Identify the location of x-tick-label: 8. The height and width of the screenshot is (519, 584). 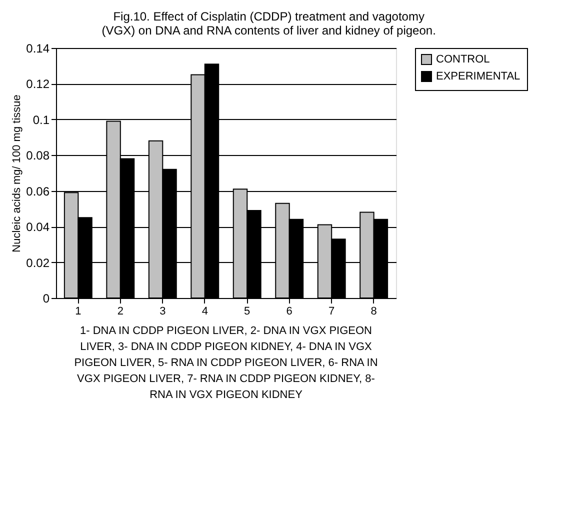
(373, 312).